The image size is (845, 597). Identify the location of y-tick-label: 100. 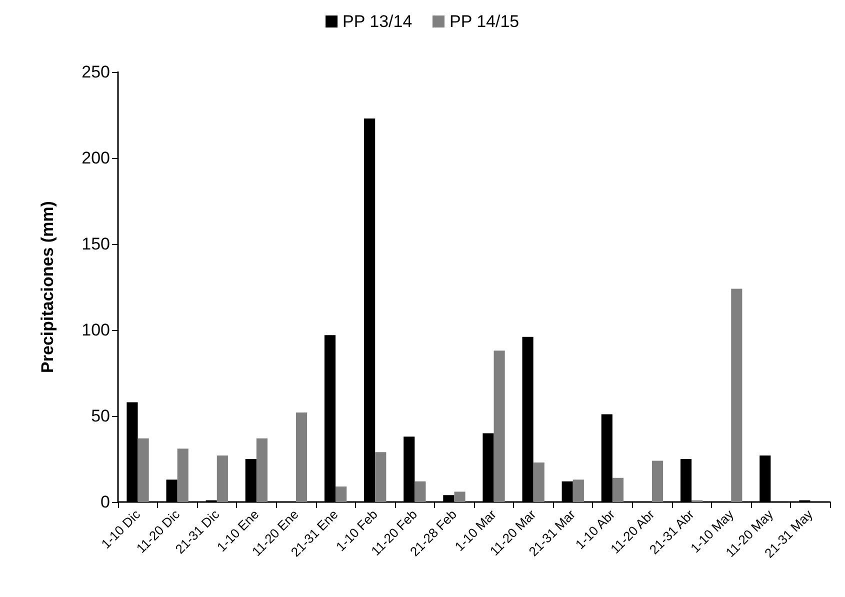
(96, 330).